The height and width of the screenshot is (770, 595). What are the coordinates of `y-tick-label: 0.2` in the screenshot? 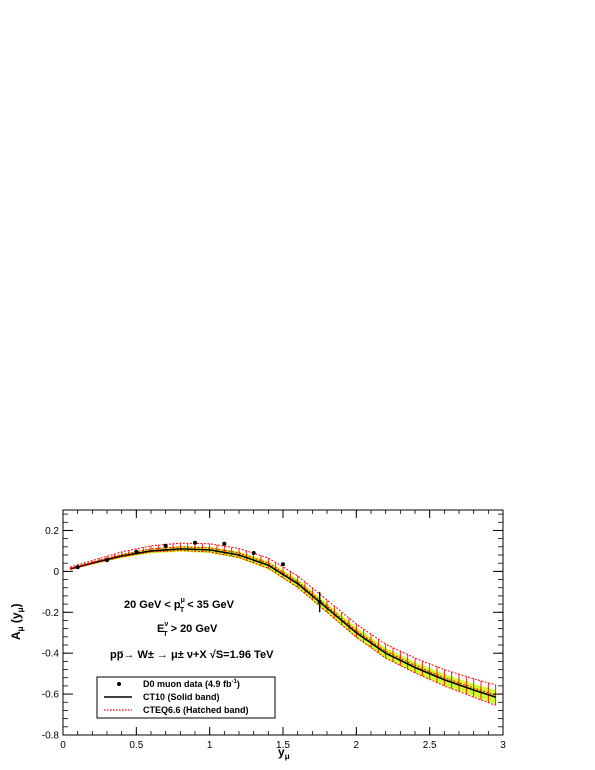 It's located at (52, 531).